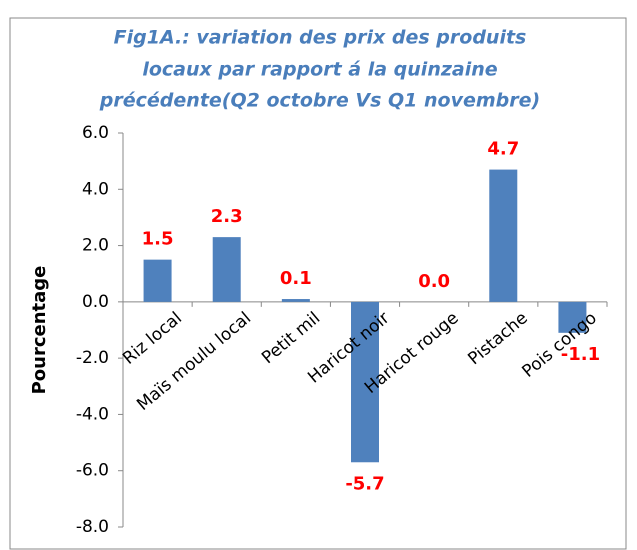 This screenshot has width=637, height=550. What do you see at coordinates (364, 483) in the screenshot?
I see `value-label: -5.7` at bounding box center [364, 483].